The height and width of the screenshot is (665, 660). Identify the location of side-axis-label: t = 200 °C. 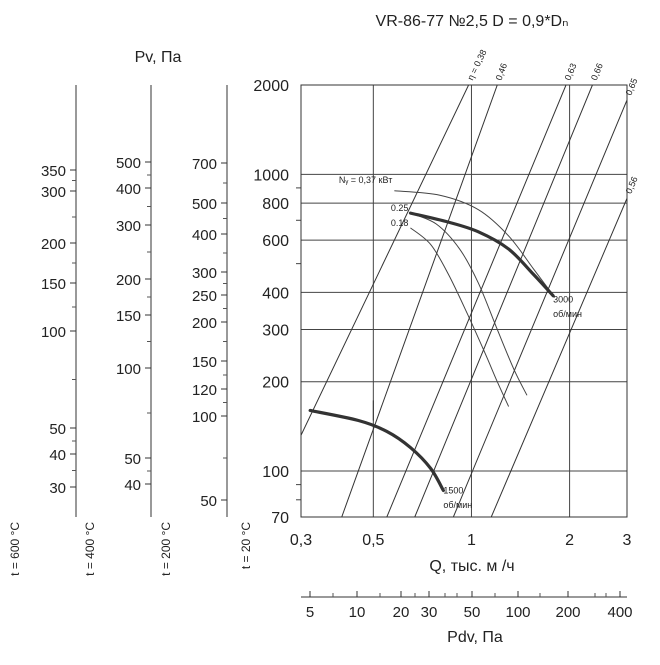
(166, 549).